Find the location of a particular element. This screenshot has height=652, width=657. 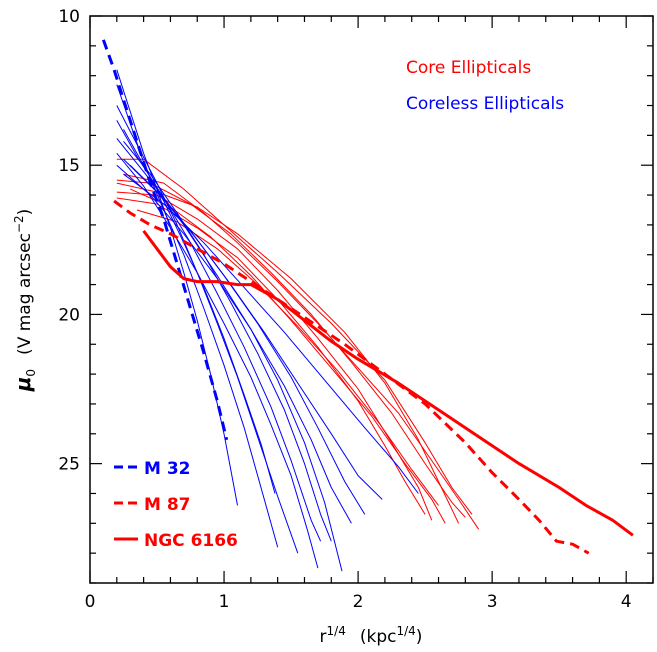

legend-m32-label: M 32 is located at coordinates (167, 469).